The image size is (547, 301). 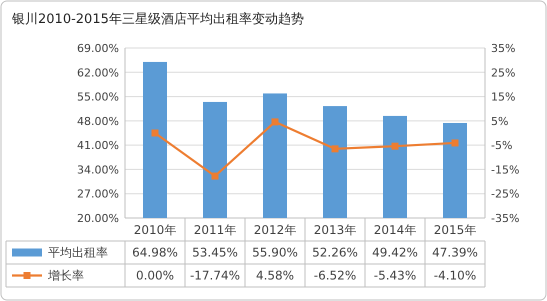 What do you see at coordinates (275, 230) in the screenshot?
I see `x-tick-label: 2012年` at bounding box center [275, 230].